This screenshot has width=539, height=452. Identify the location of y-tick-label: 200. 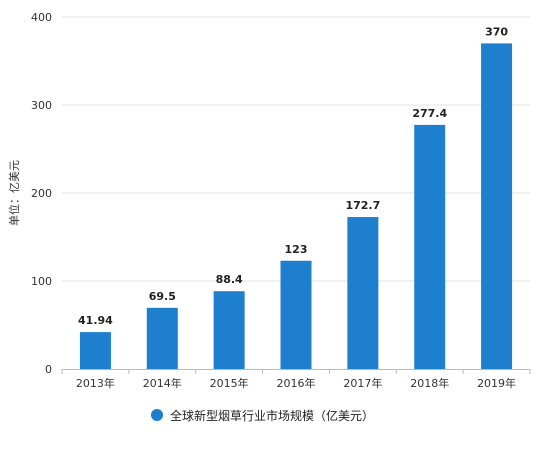
(41, 193).